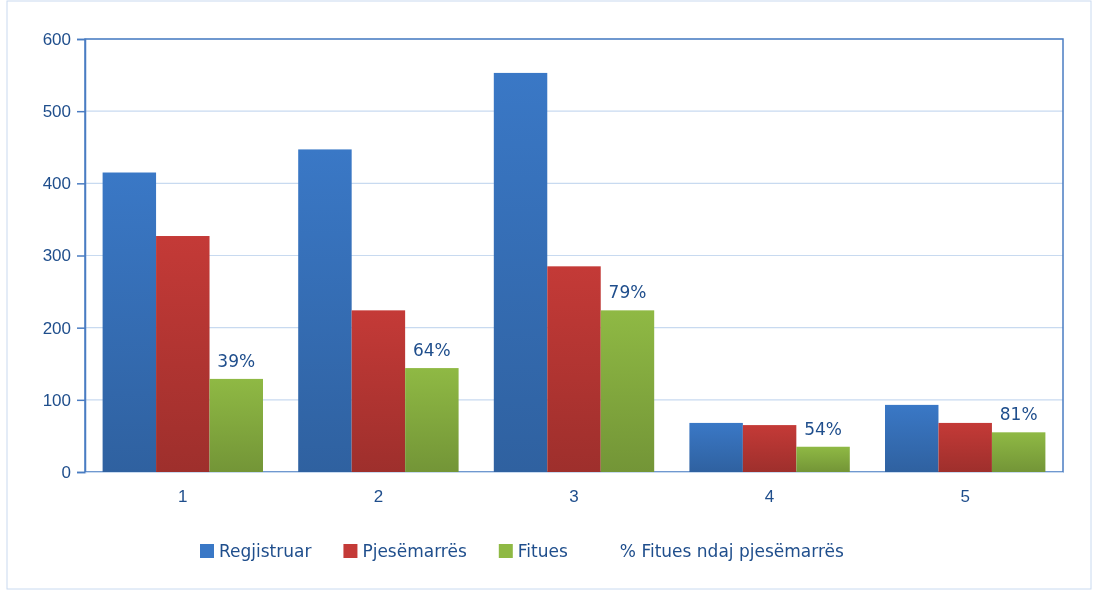  Describe the element at coordinates (56, 400) in the screenshot. I see `y-tick-label: 100` at that location.